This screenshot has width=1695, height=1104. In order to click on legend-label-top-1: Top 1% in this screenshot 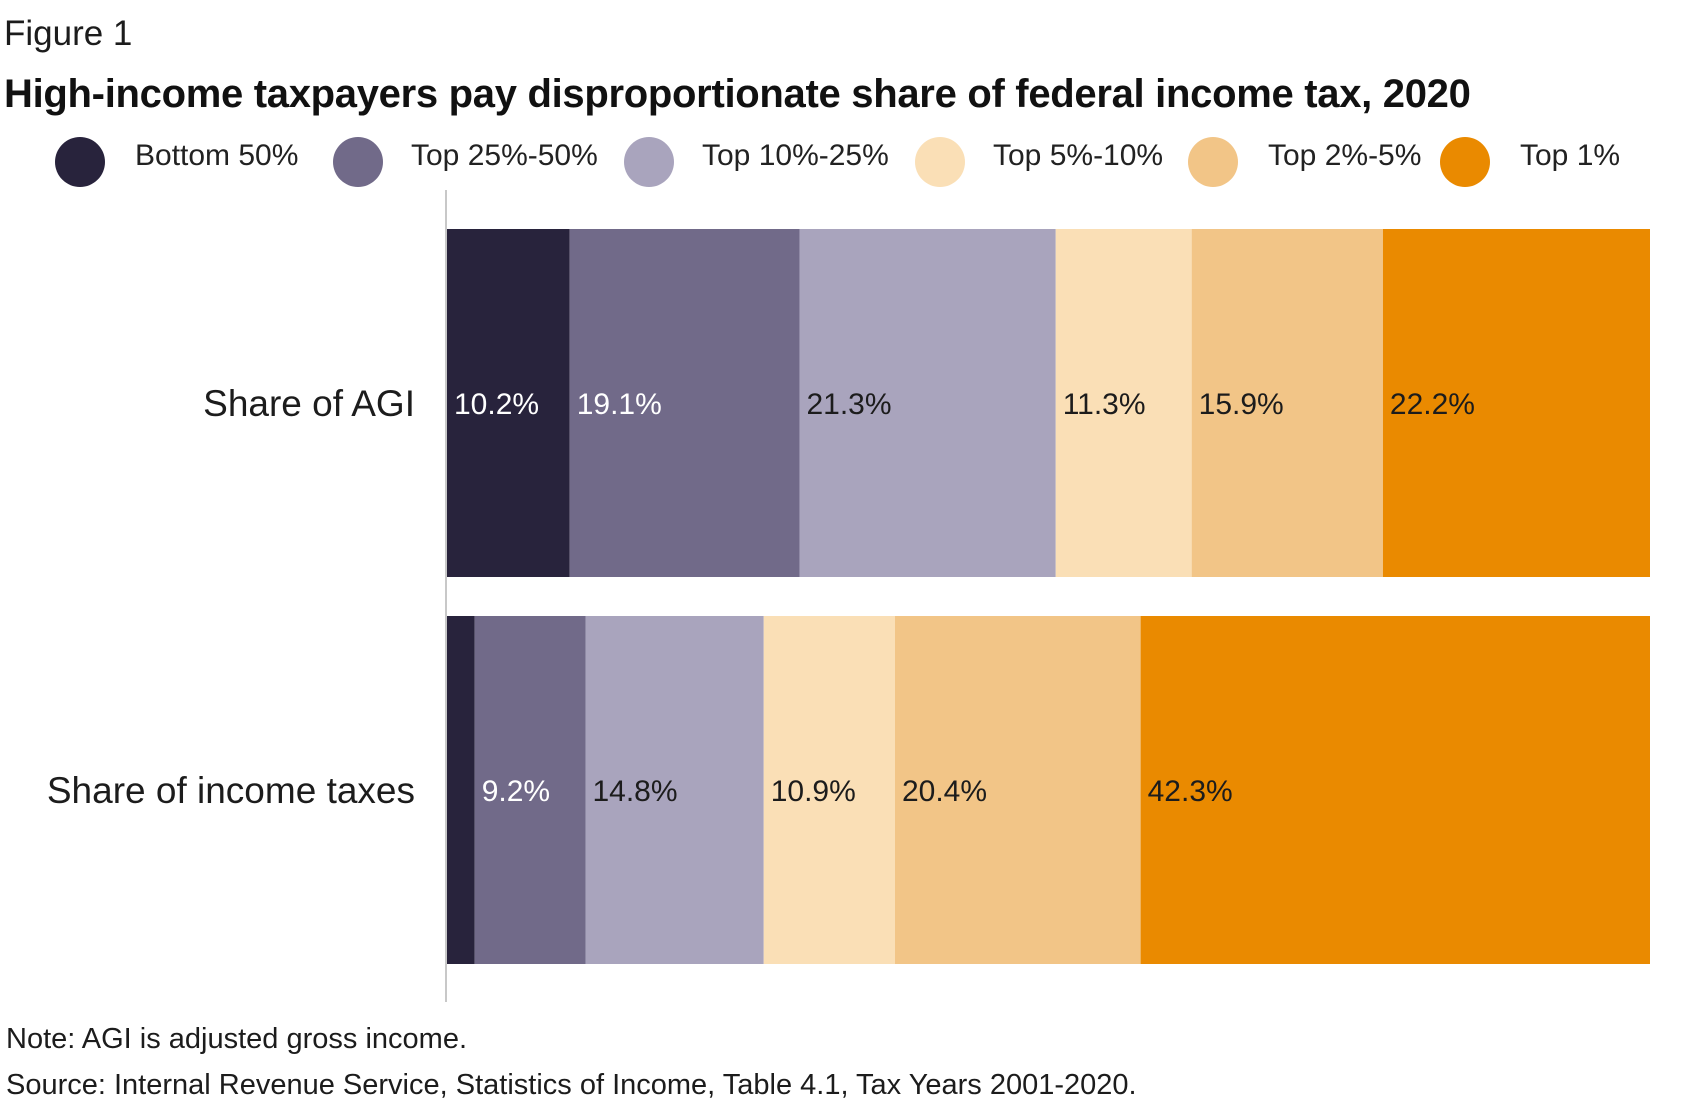, I will do `click(1570, 155)`.